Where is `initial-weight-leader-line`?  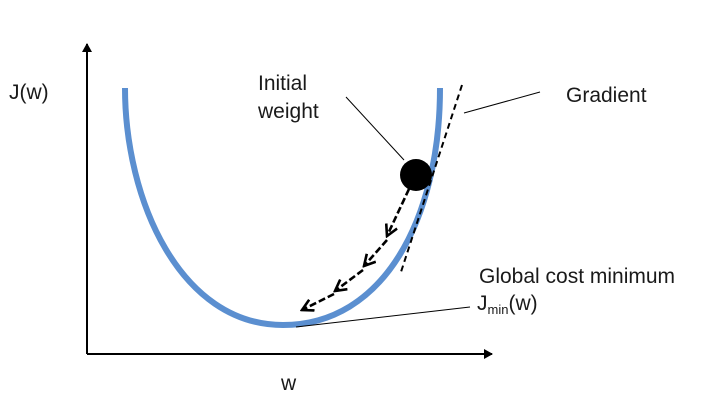
initial-weight-leader-line is located at coordinates (375, 128).